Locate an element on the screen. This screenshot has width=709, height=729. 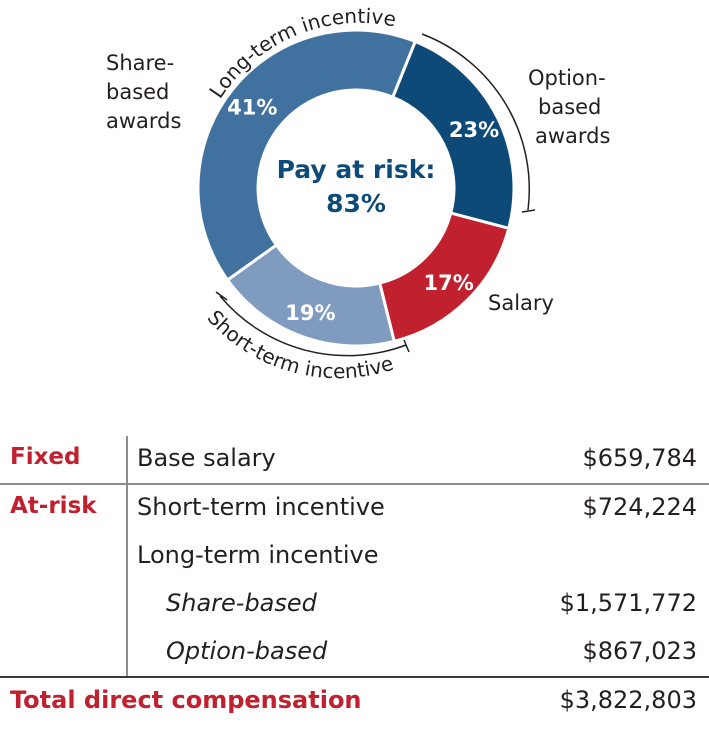
salary-value-label: 17% is located at coordinates (449, 283).